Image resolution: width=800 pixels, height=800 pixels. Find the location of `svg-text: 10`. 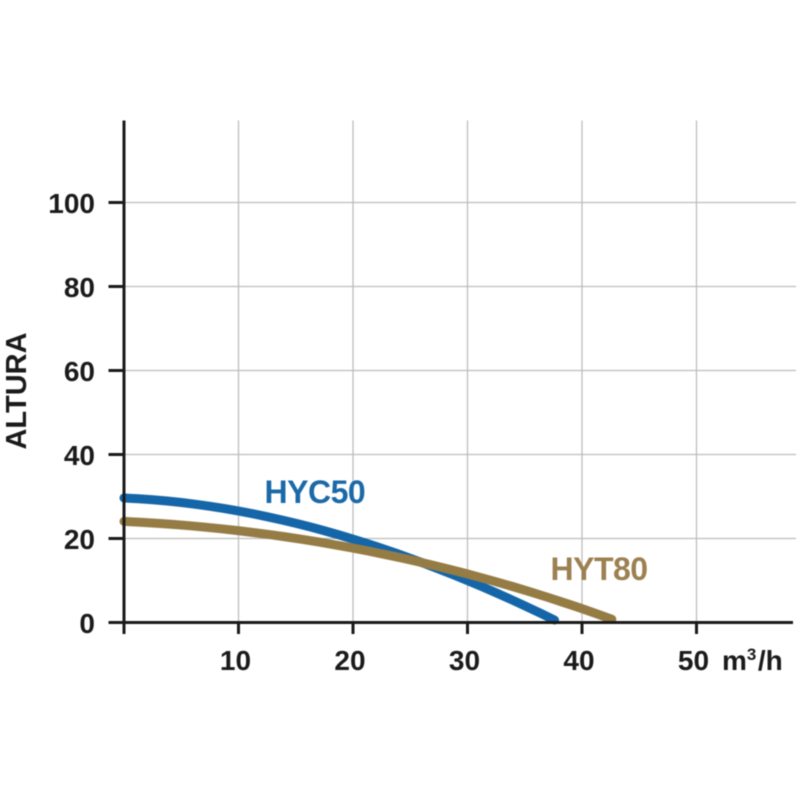

svg-text: 10 is located at coordinates (235, 660).